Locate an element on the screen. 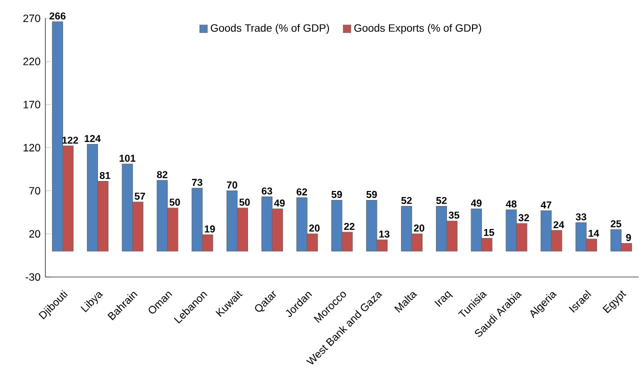 The width and height of the screenshot is (644, 369). data-label: 25 is located at coordinates (616, 224).